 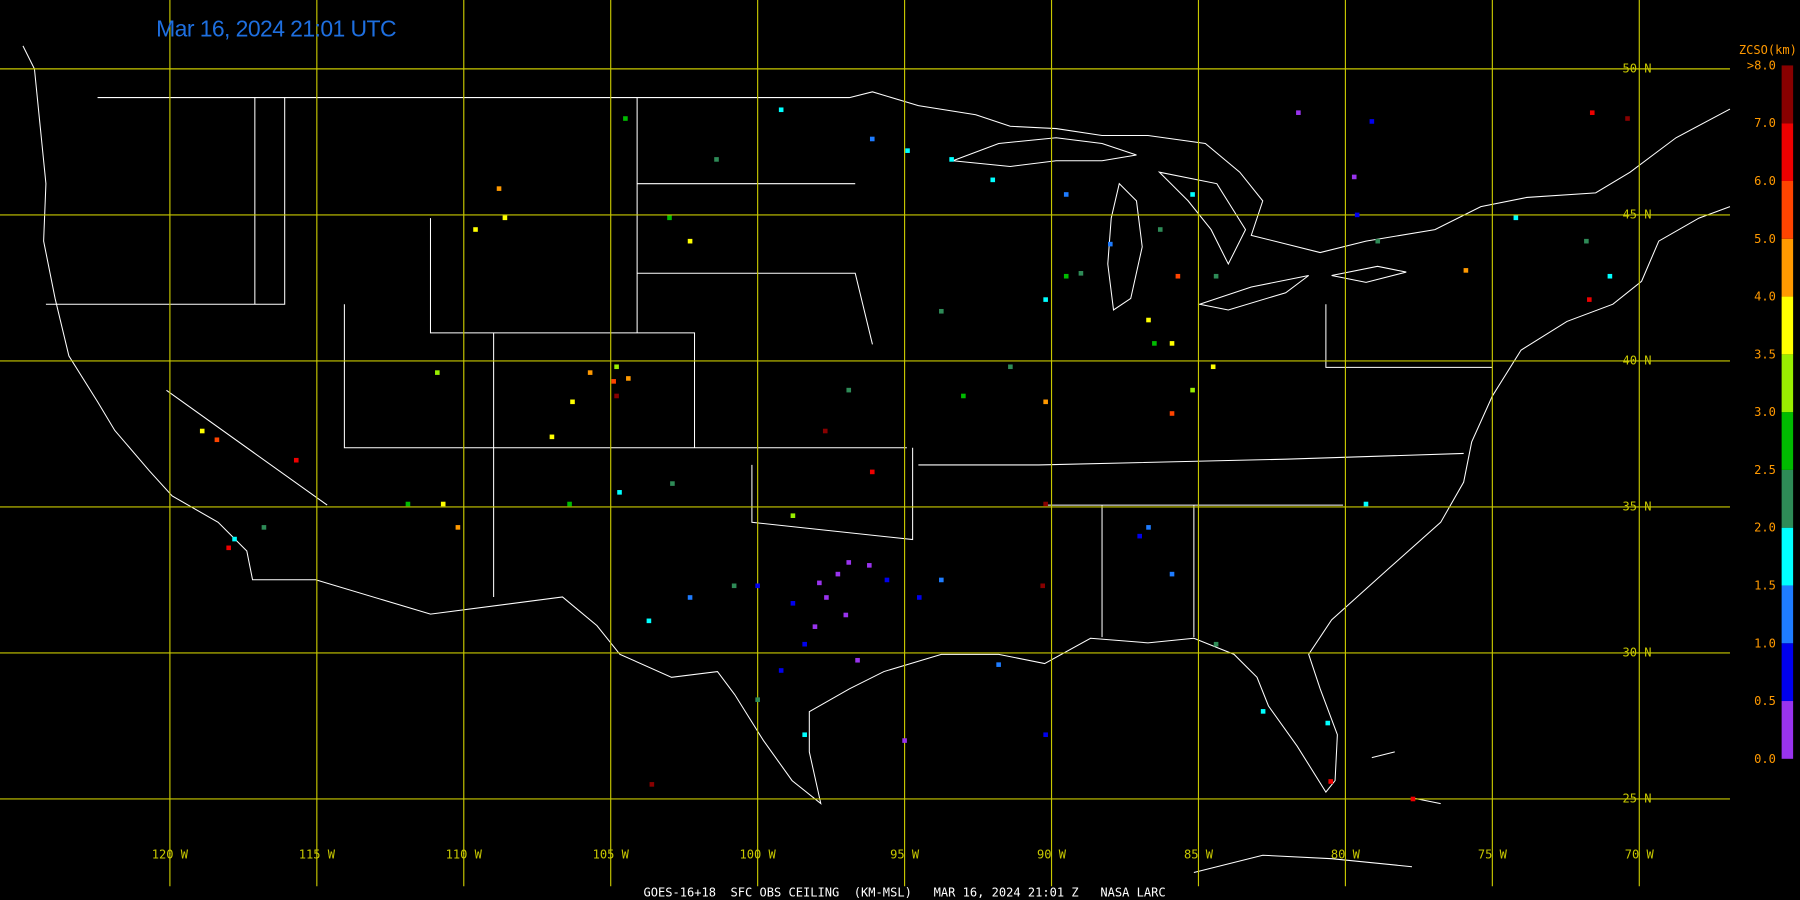 I want to click on lon-label: 80 W, so click(x=1346, y=855).